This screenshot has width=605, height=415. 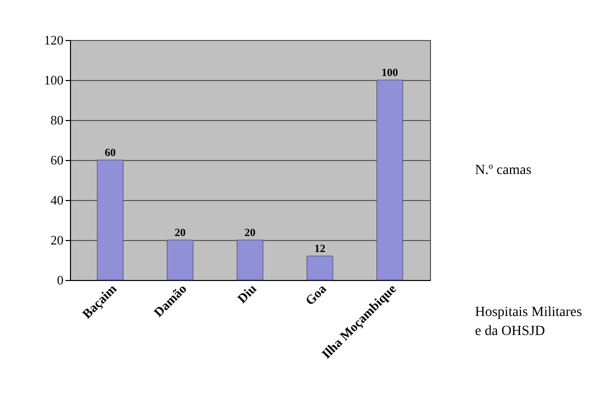 What do you see at coordinates (110, 153) in the screenshot?
I see `data-label: 60` at bounding box center [110, 153].